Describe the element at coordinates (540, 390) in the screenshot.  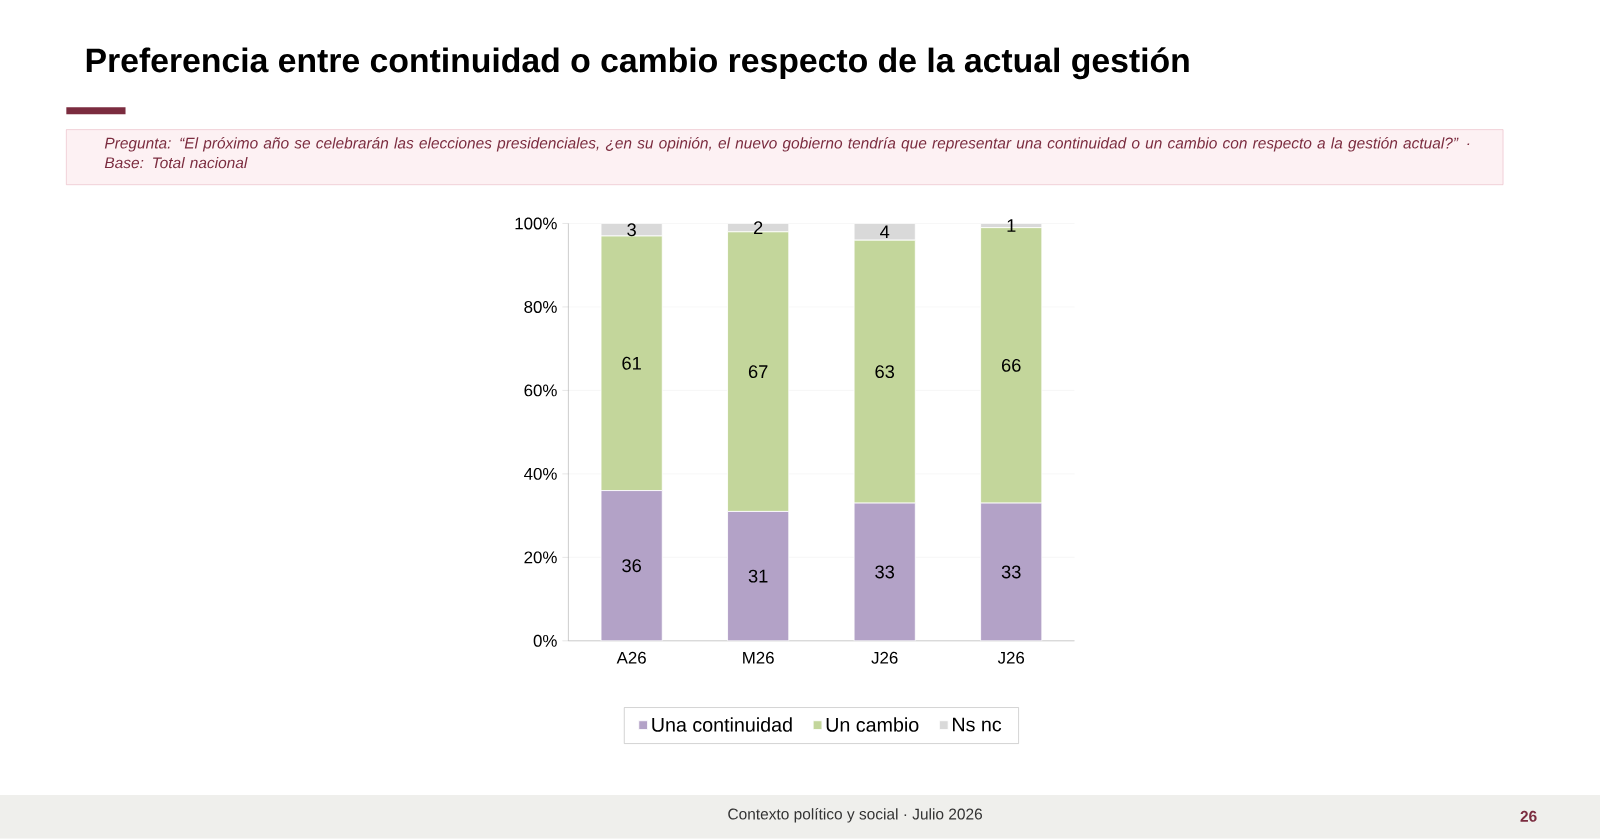
I see `y-tick-label: 60%` at that location.